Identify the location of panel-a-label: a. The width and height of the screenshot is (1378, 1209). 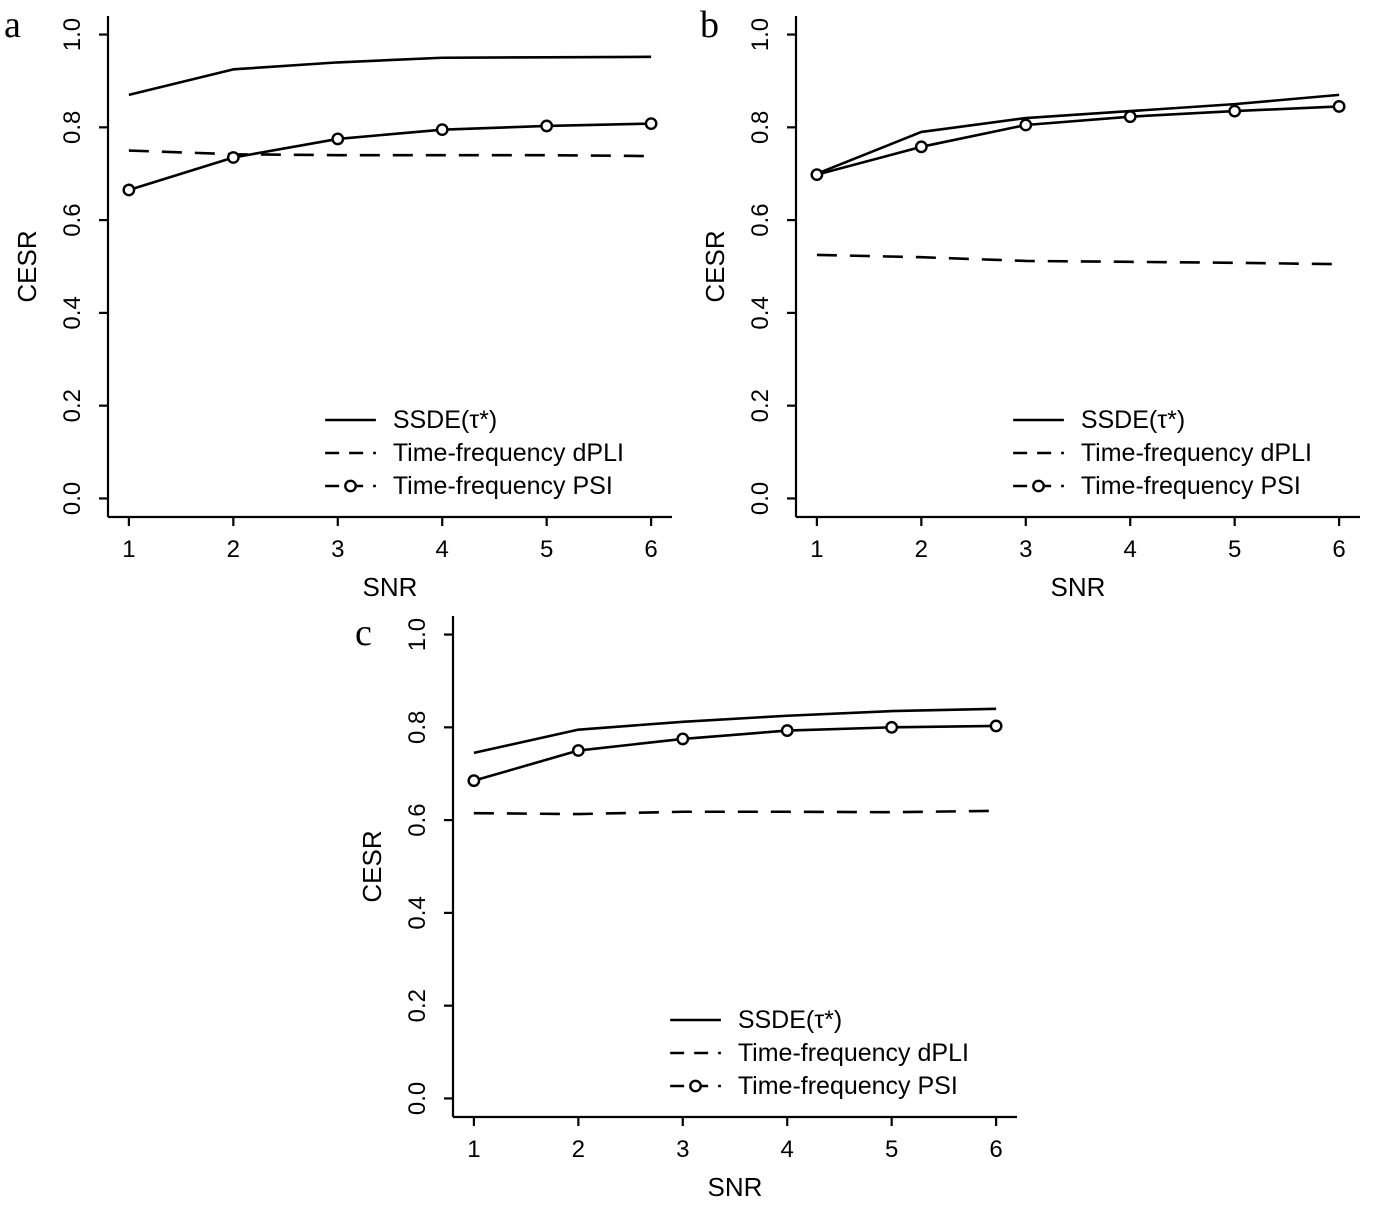
(12, 25).